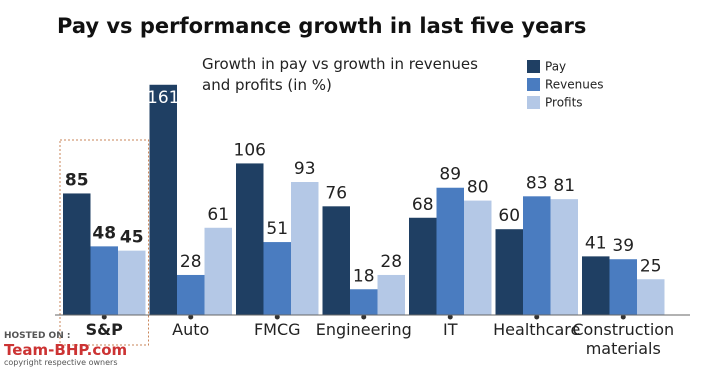 This screenshot has width=720, height=370. I want to click on x-tick-label: Healthcare, so click(537, 329).